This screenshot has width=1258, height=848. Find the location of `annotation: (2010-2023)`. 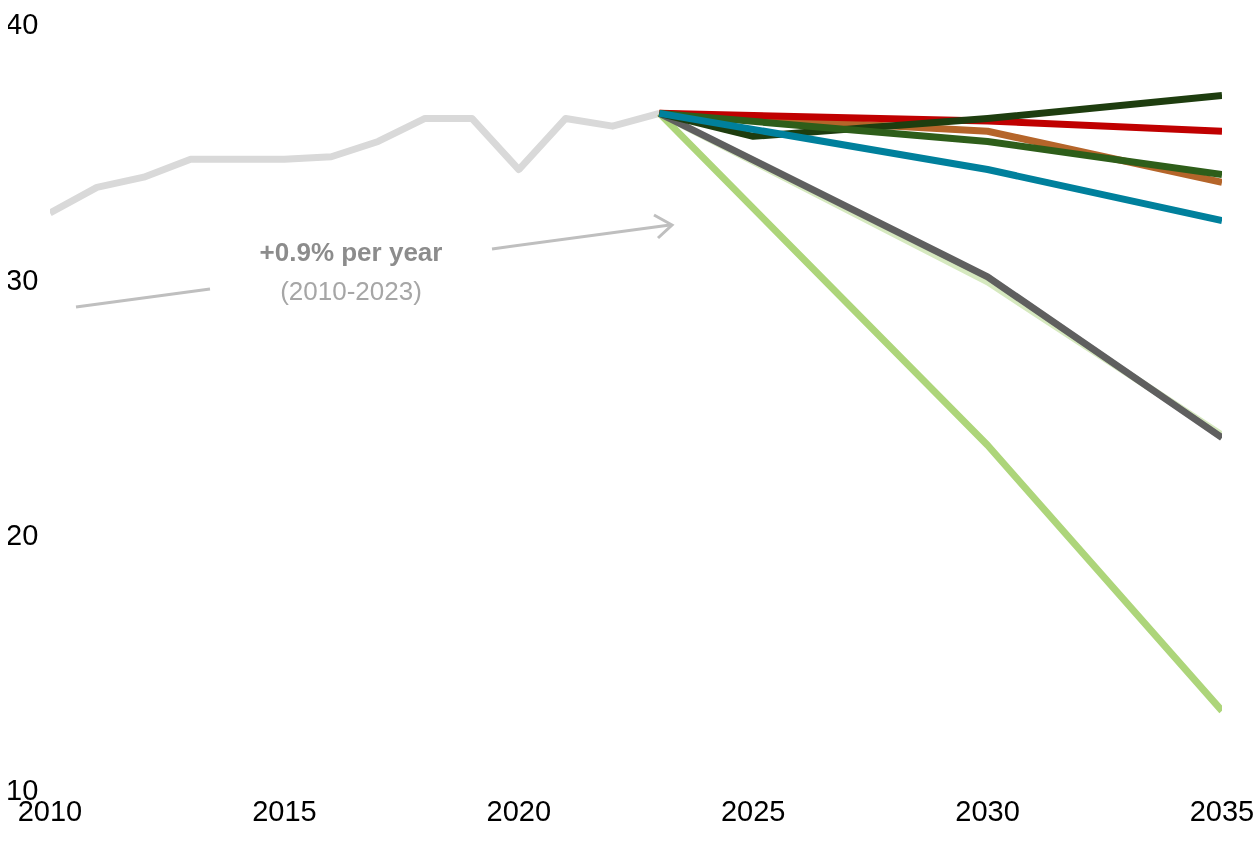

annotation: (2010-2023) is located at coordinates (351, 291).